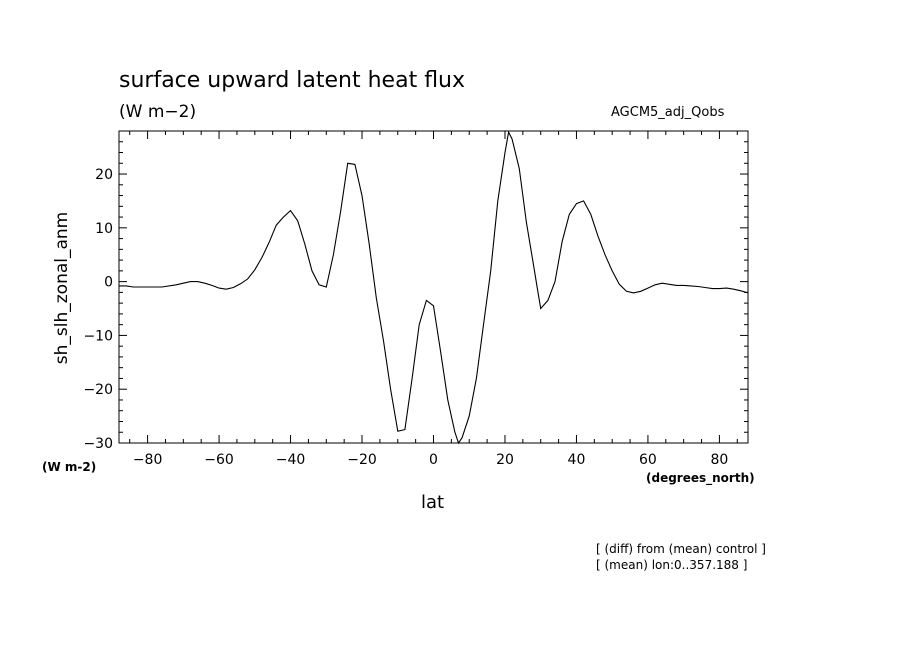 The image size is (904, 654). I want to click on x-axis-units: (degrees_north), so click(700, 478).